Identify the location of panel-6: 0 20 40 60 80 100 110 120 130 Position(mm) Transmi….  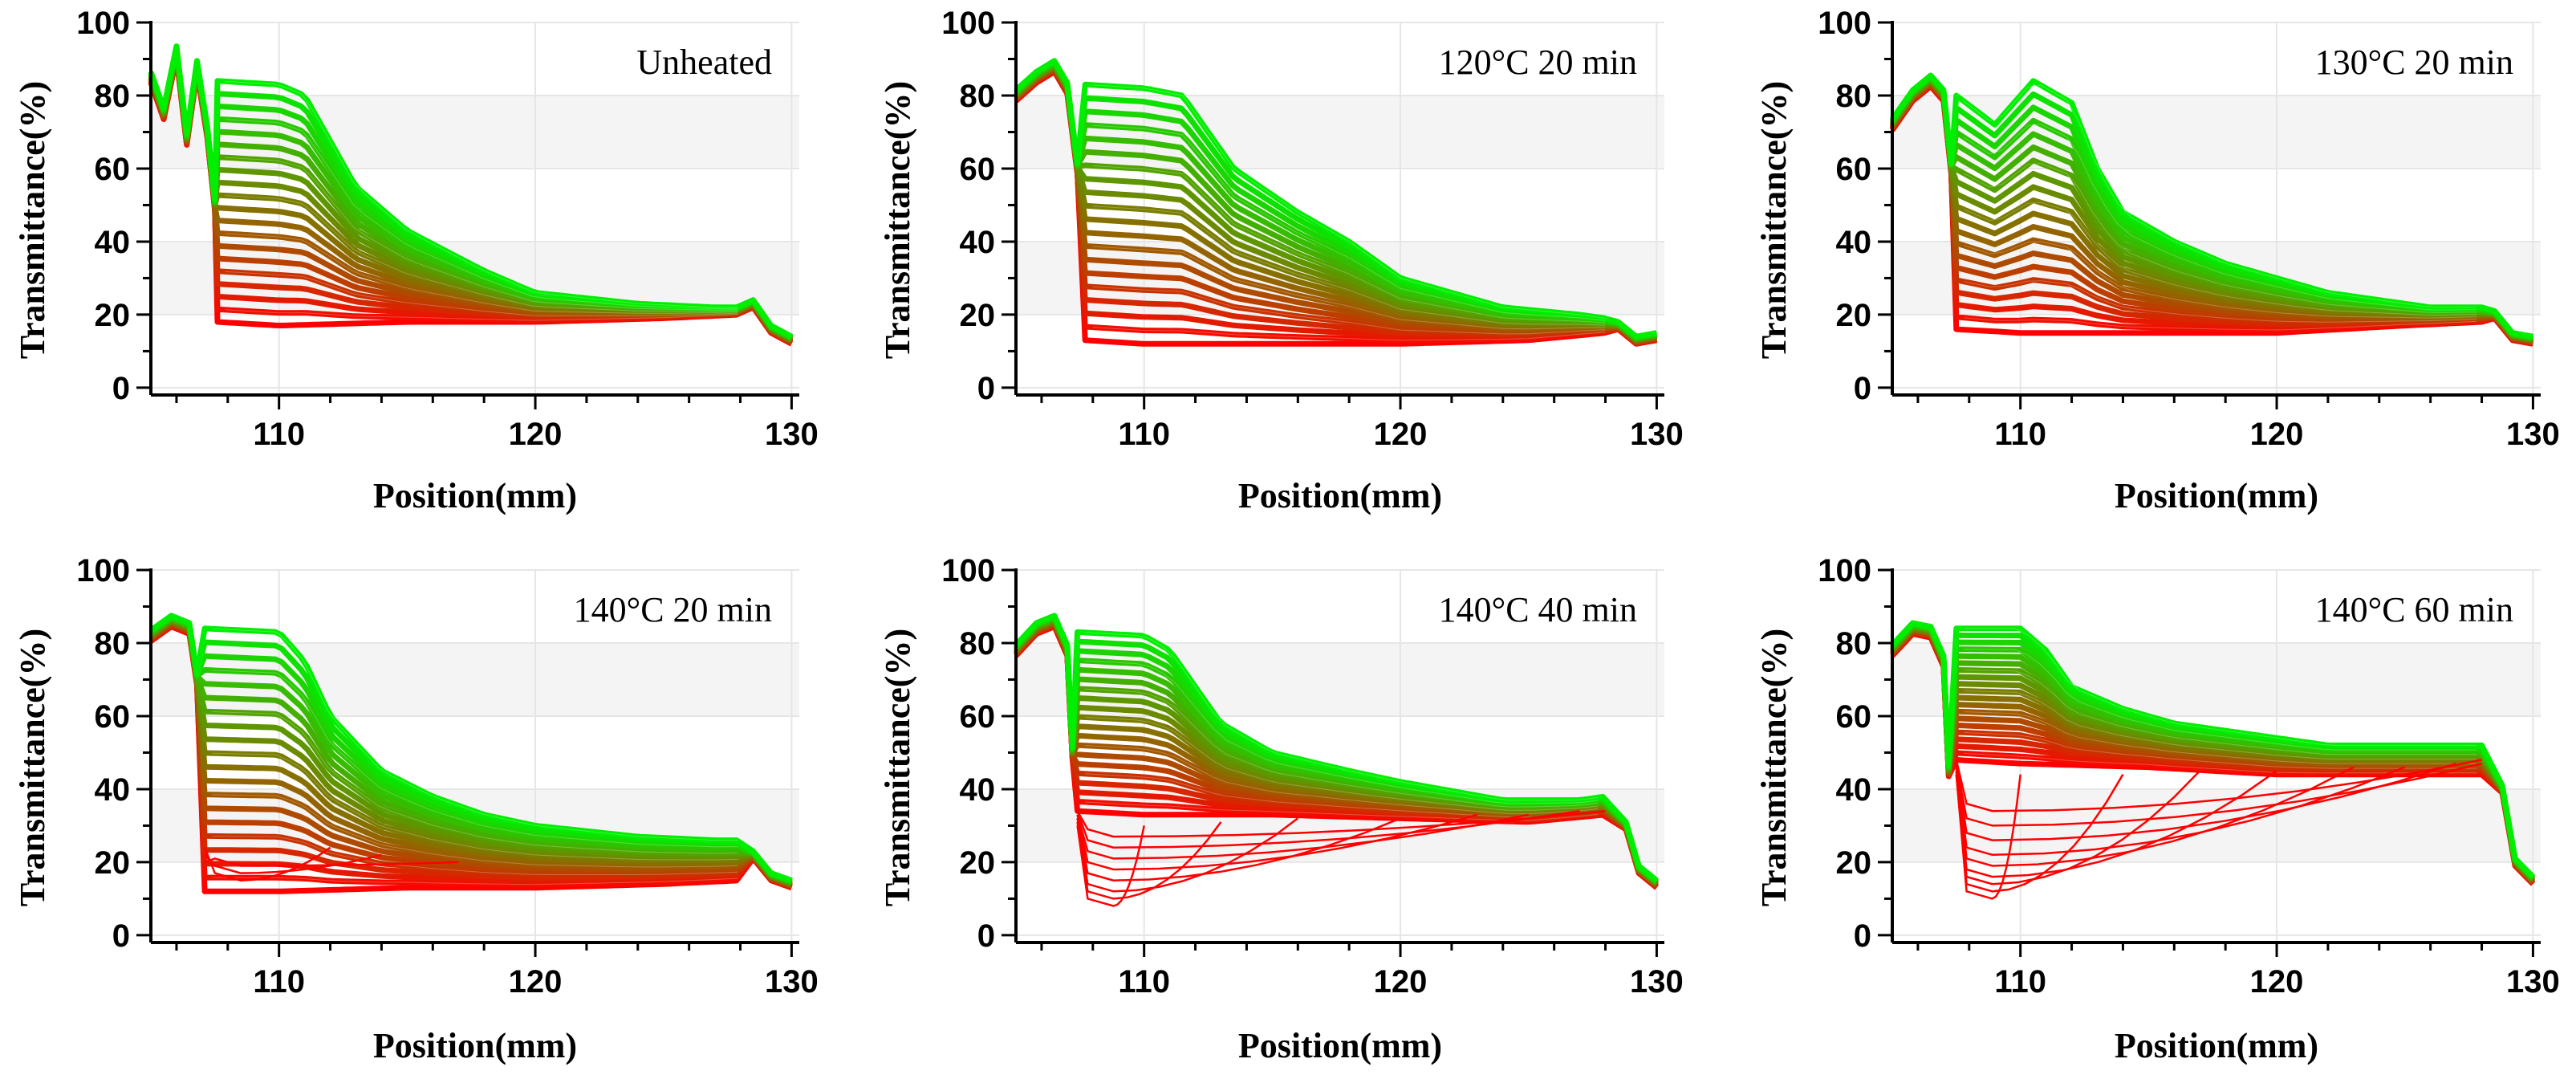
(2157, 809).